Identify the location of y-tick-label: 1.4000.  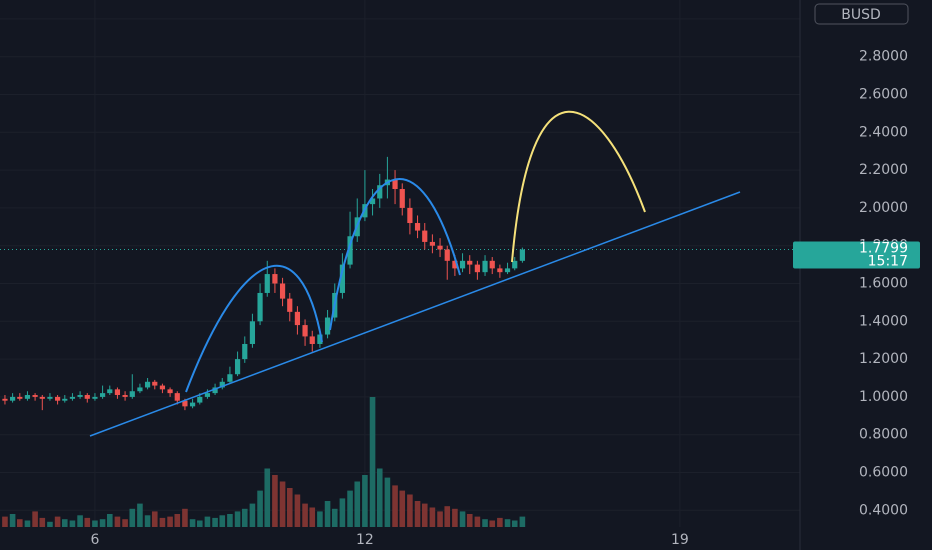
(883, 321).